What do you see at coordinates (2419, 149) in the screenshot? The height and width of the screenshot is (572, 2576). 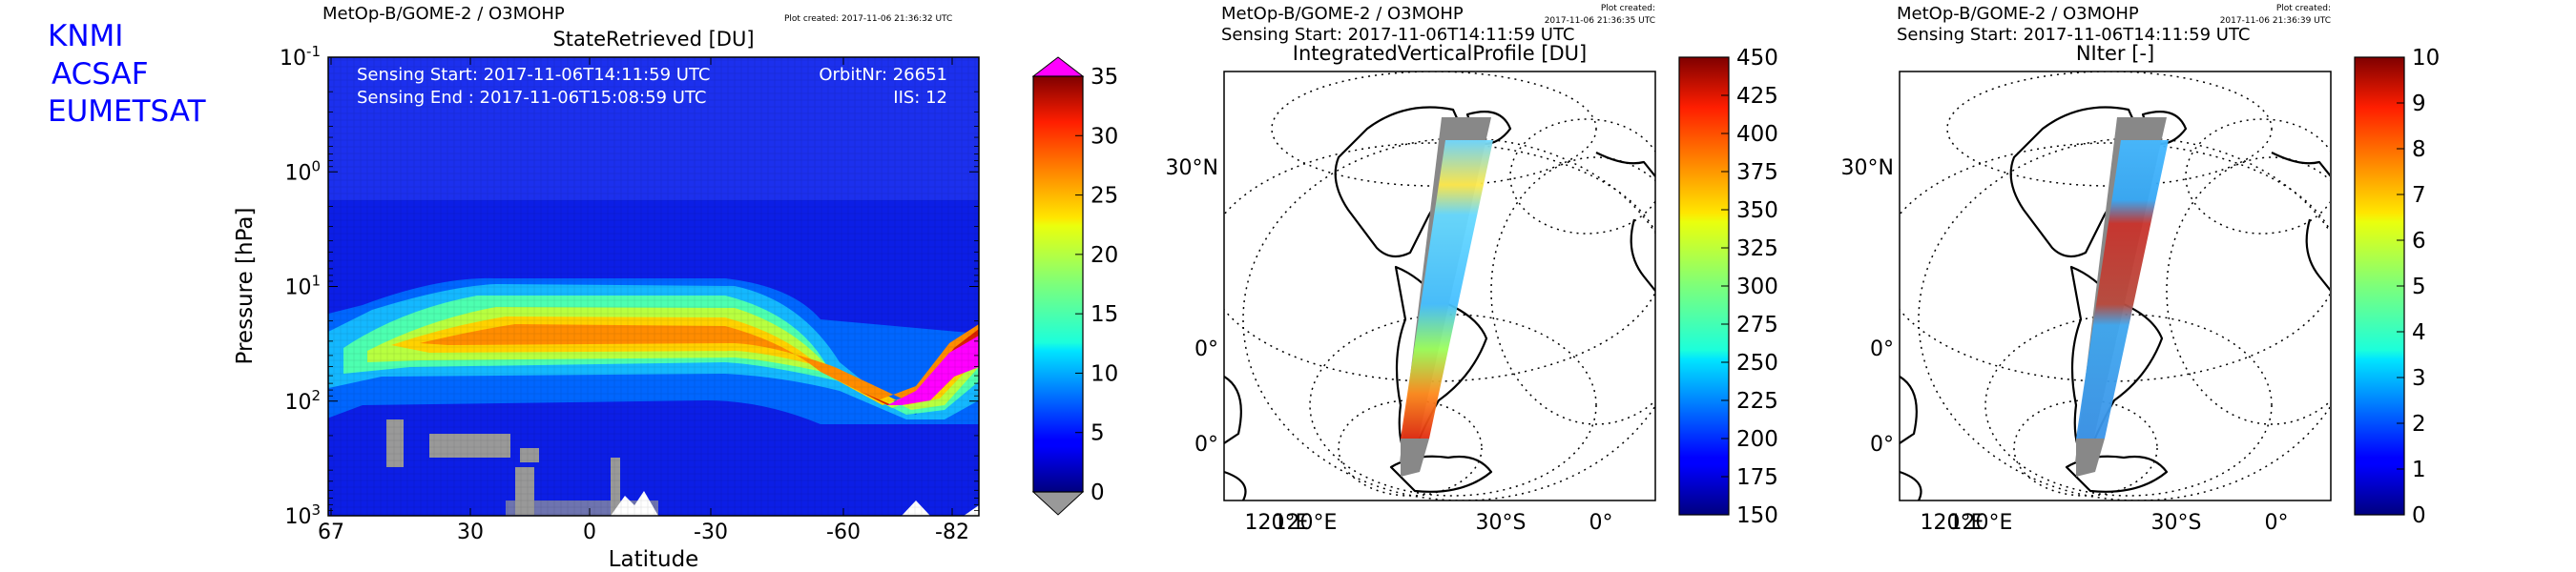 I see `colorbar-tick-label: 8` at bounding box center [2419, 149].